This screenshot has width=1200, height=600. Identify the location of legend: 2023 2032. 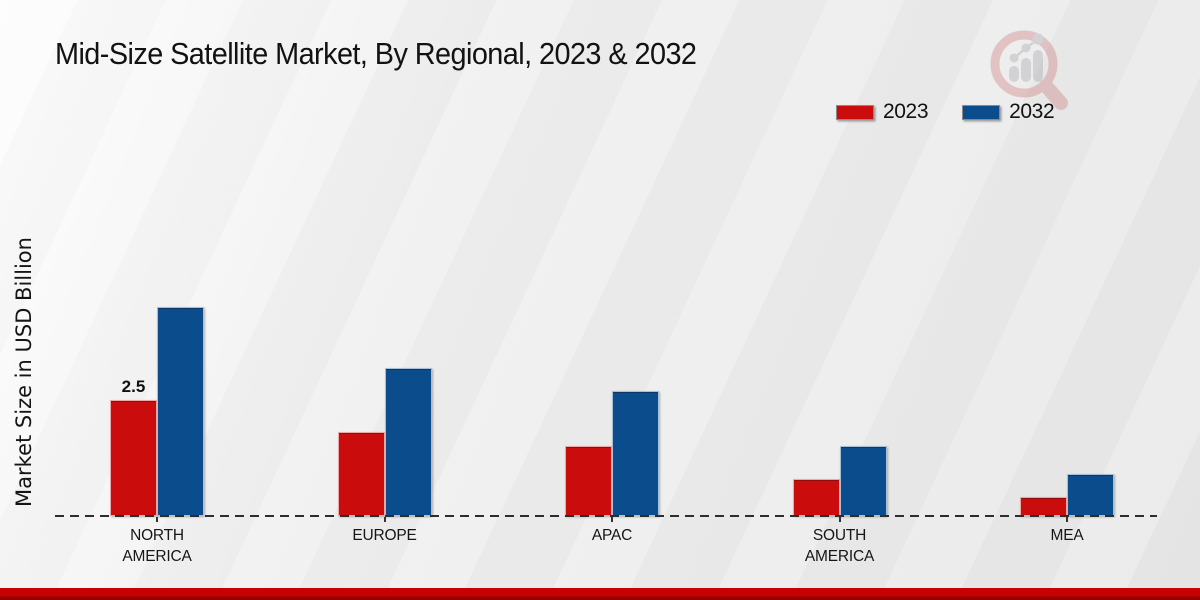
(945, 112).